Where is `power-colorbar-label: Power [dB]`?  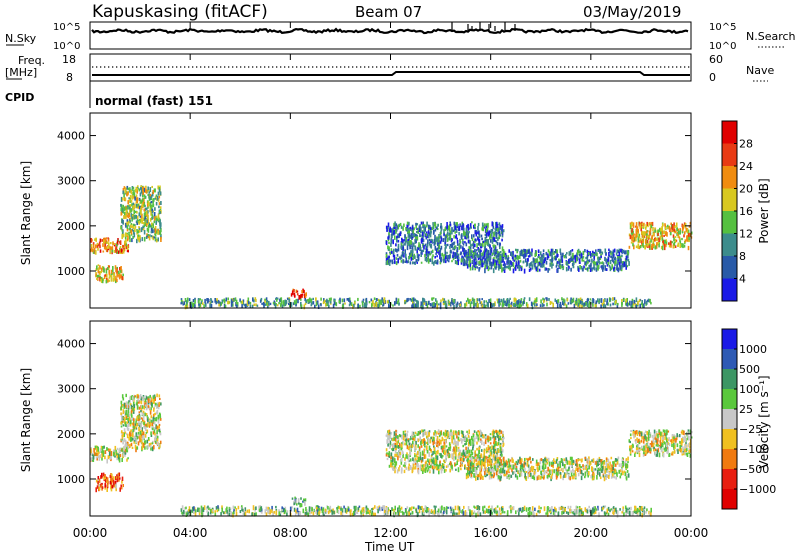 power-colorbar-label: Power [dB] is located at coordinates (764, 210).